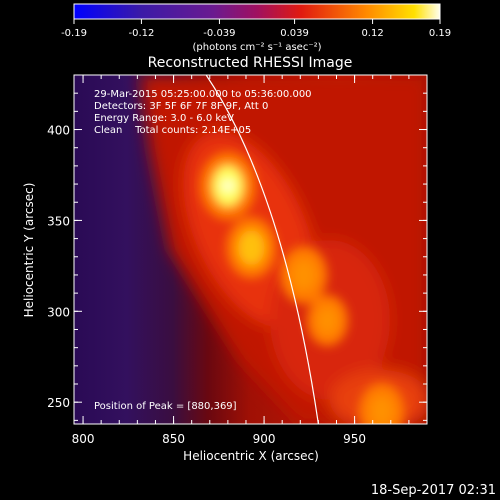  What do you see at coordinates (58, 131) in the screenshot?
I see `y-tick-label: 400` at bounding box center [58, 131].